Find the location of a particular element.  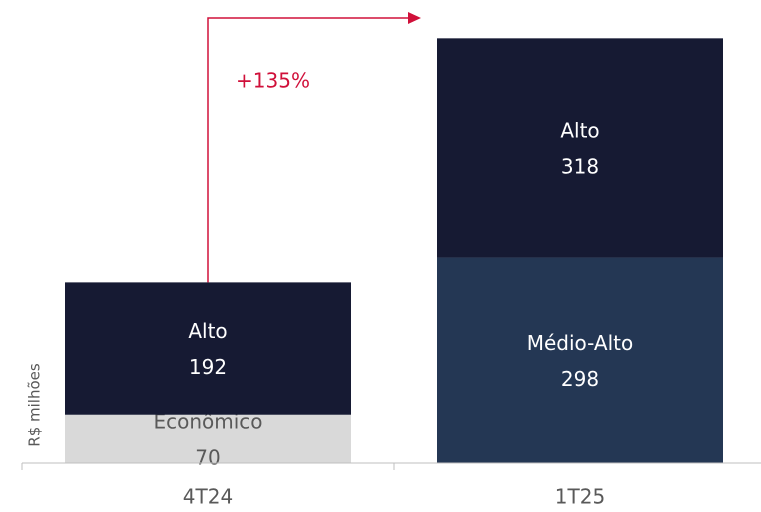

value-label: 318 is located at coordinates (580, 166).